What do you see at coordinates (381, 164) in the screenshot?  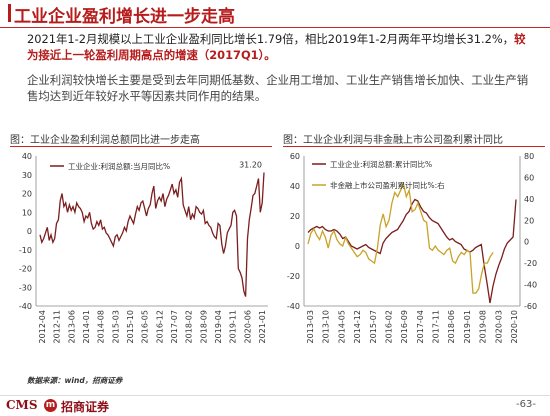 I see `right-legend-label-profit: 工业企业:利润总额:累计同比%` at bounding box center [381, 164].